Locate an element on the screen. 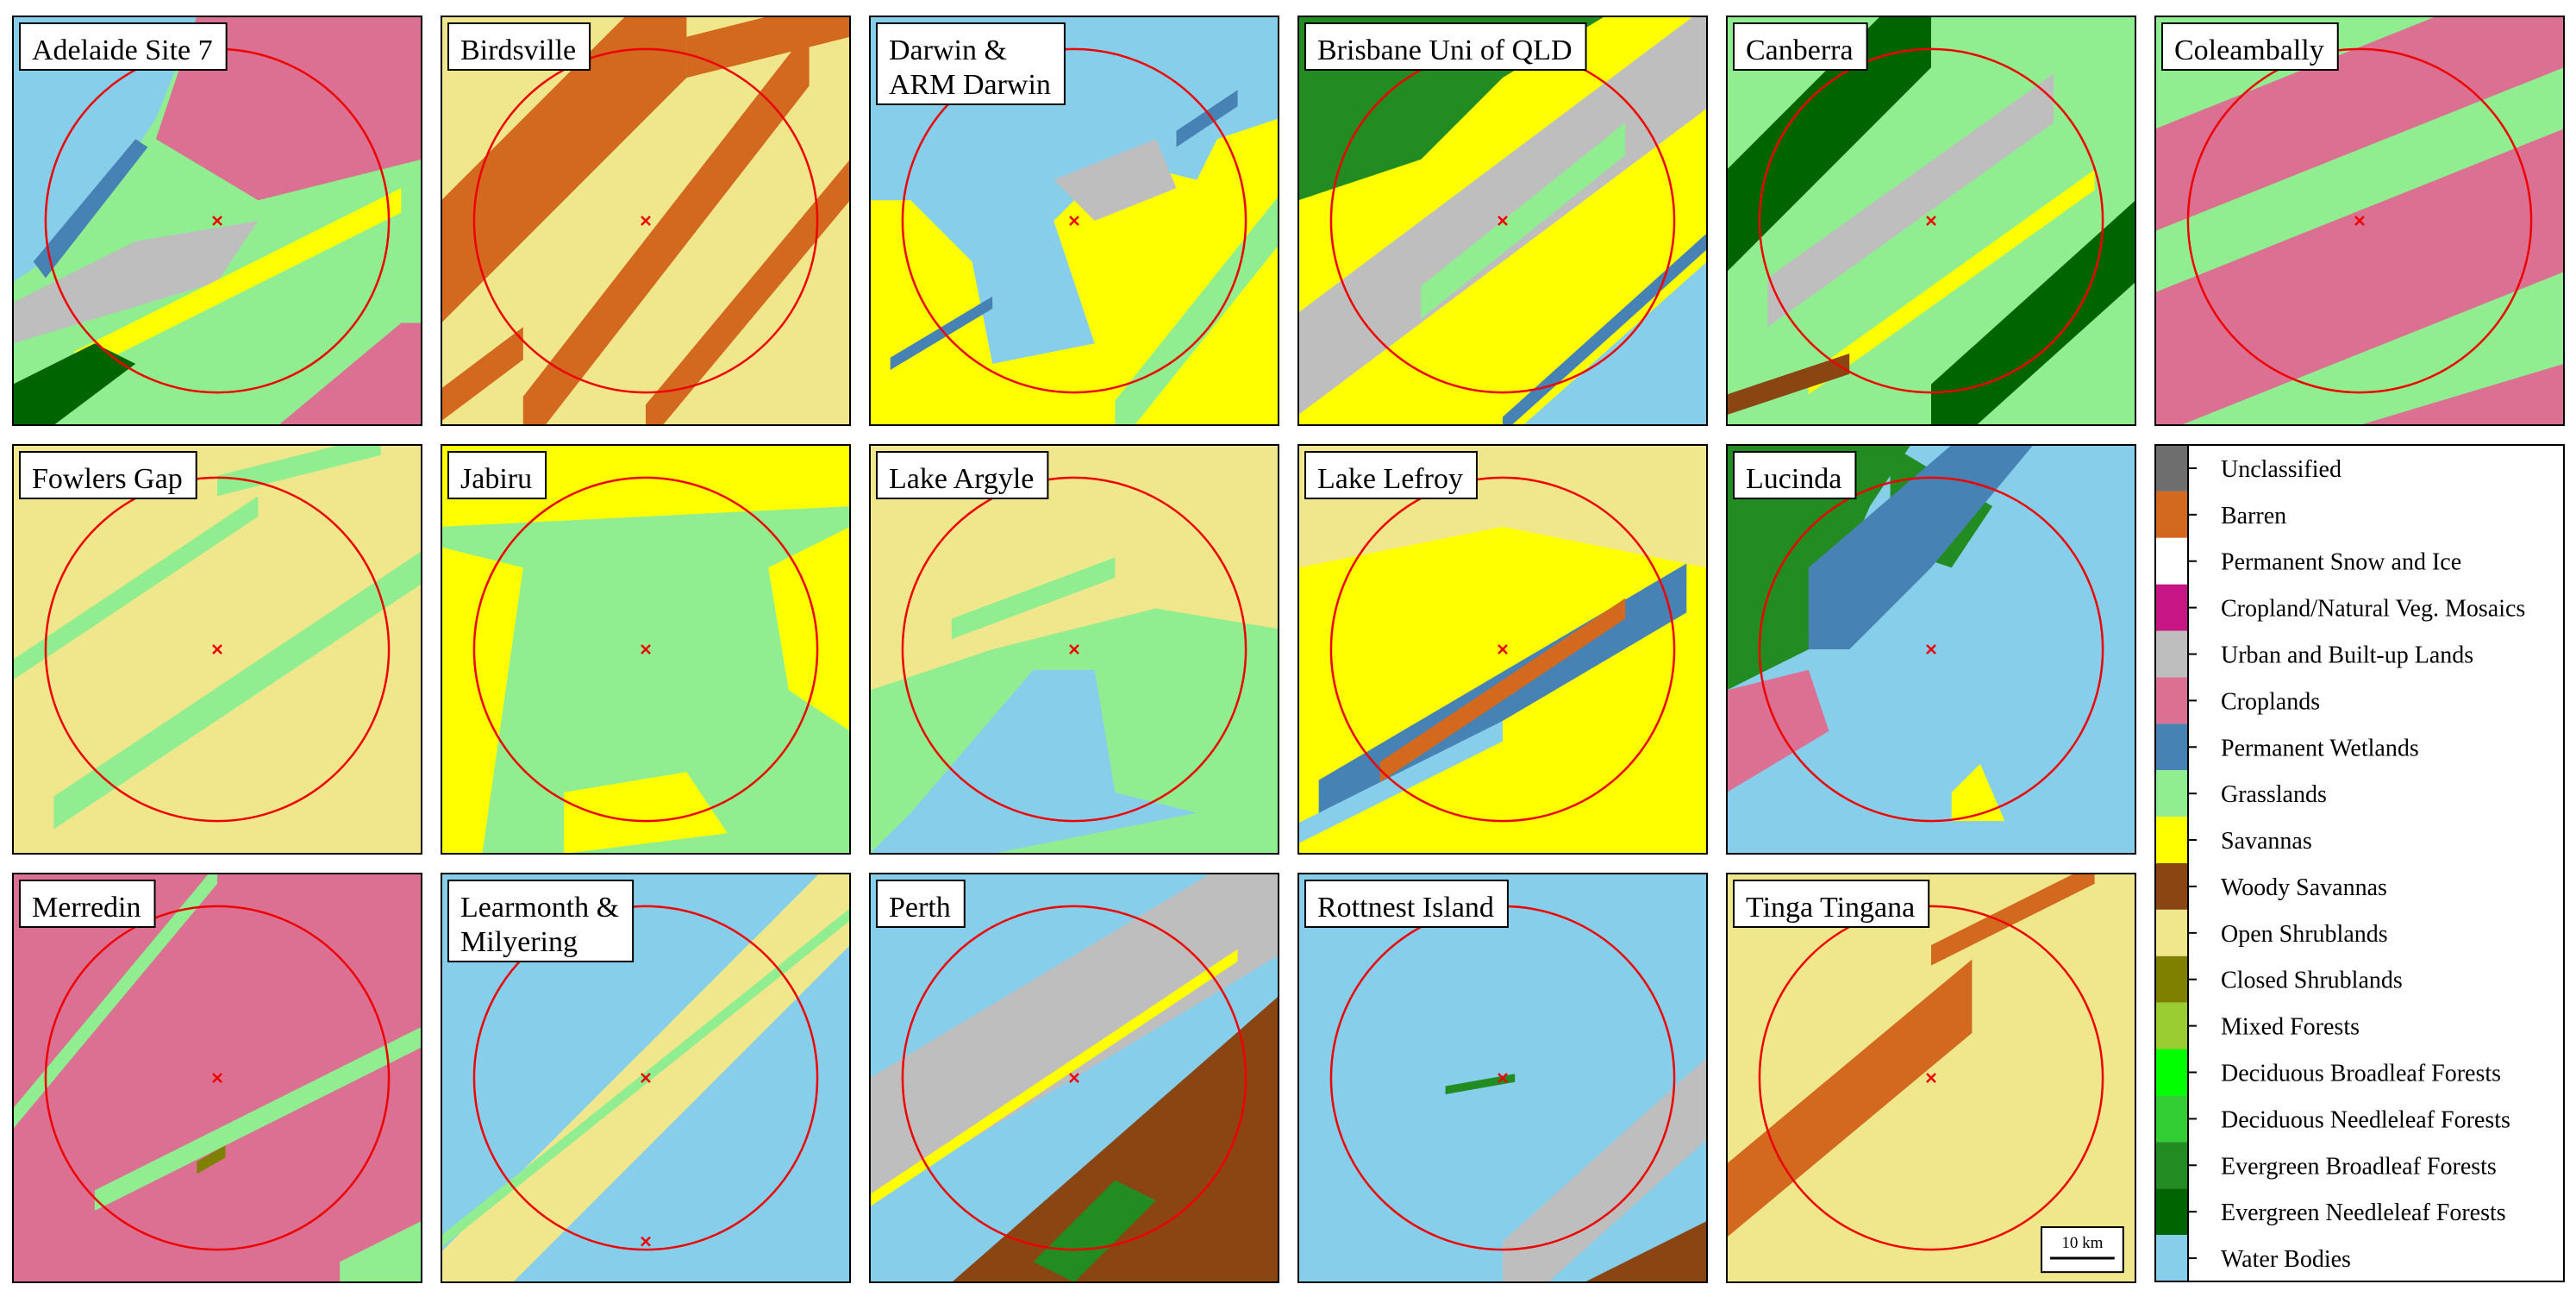 This screenshot has width=2576, height=1303. panel-title: Perth is located at coordinates (920, 908).